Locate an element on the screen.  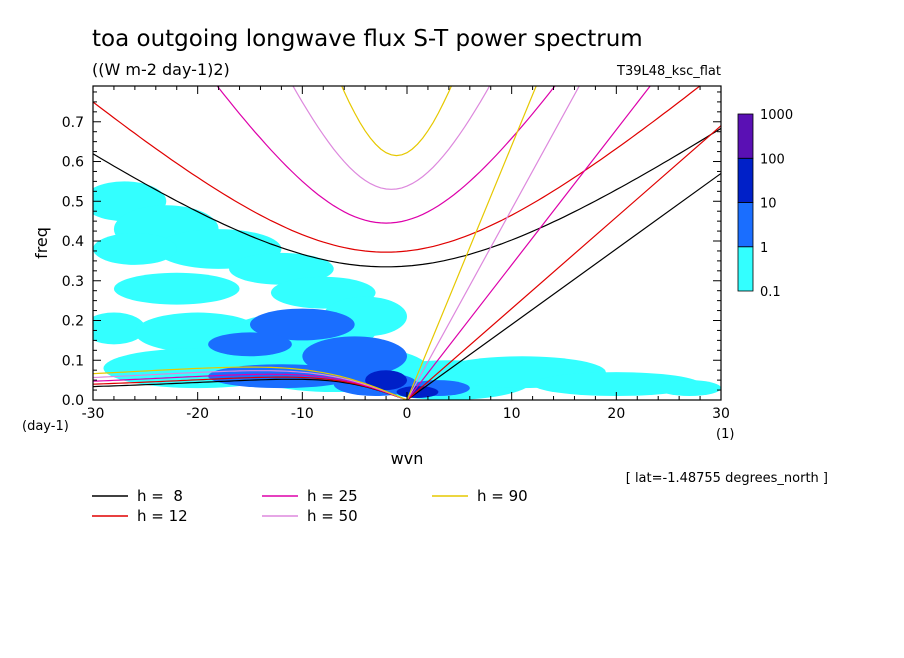
y-tick-label-1: 0.1 is located at coordinates (73, 361).